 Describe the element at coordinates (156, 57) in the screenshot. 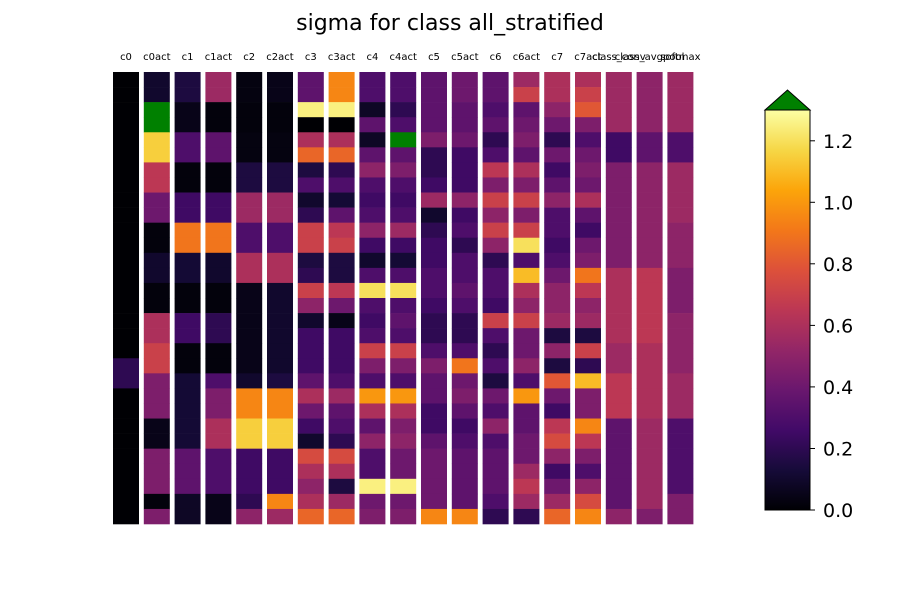

I see `column-label-c0act: c0act` at that location.